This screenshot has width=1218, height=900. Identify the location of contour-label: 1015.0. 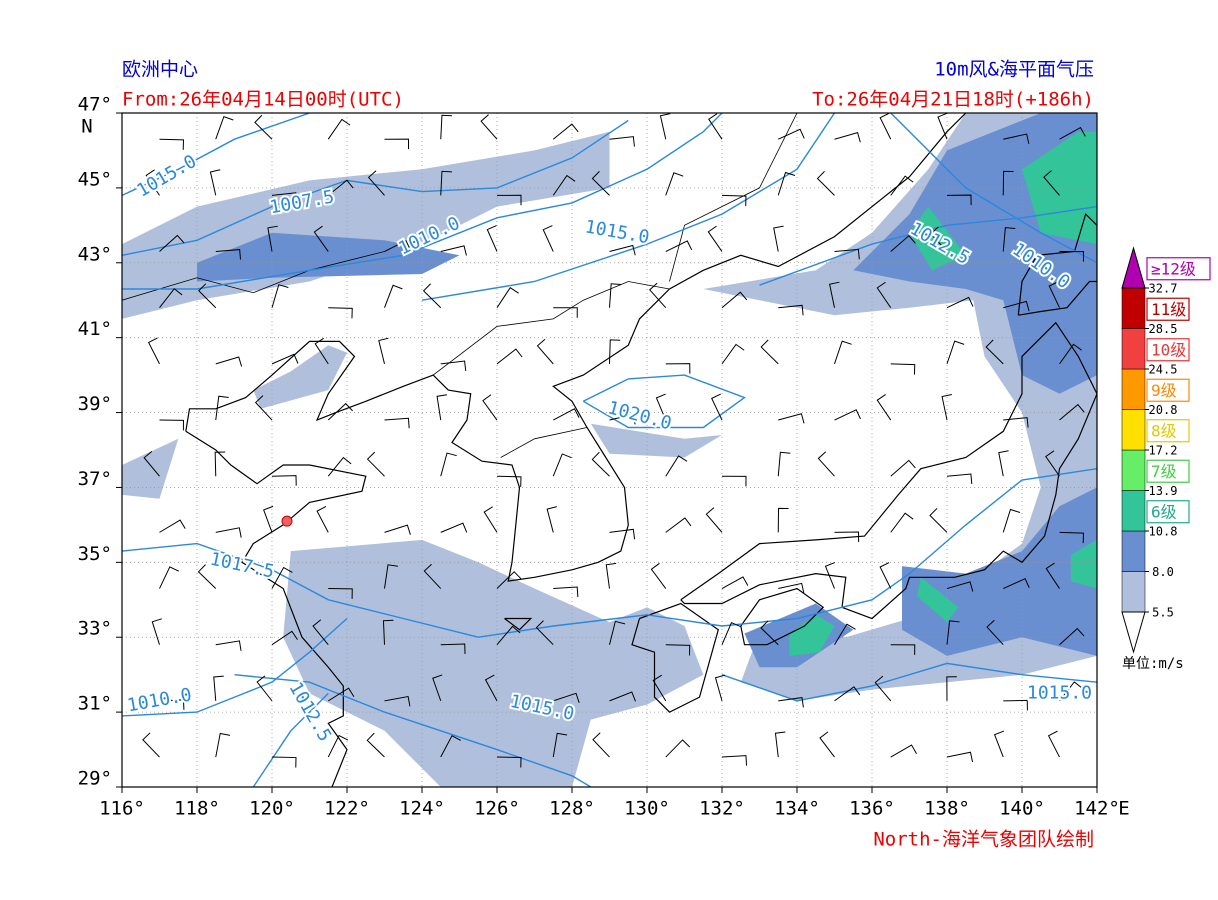
(617, 232).